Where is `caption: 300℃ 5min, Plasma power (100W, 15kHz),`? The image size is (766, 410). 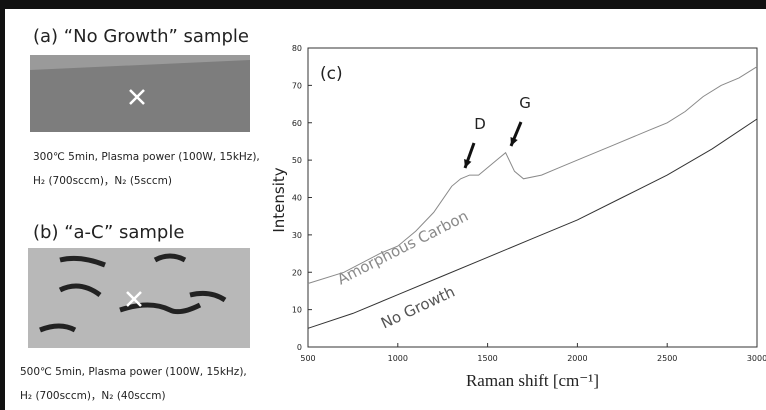 caption: 300℃ 5min, Plasma power (100W, 15kHz), is located at coordinates (146, 157).